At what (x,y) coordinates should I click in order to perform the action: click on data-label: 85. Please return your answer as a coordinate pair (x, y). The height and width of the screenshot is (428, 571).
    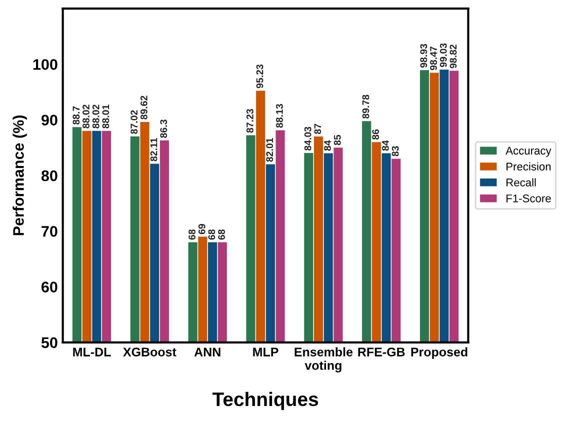
    Looking at the image, I should click on (337, 140).